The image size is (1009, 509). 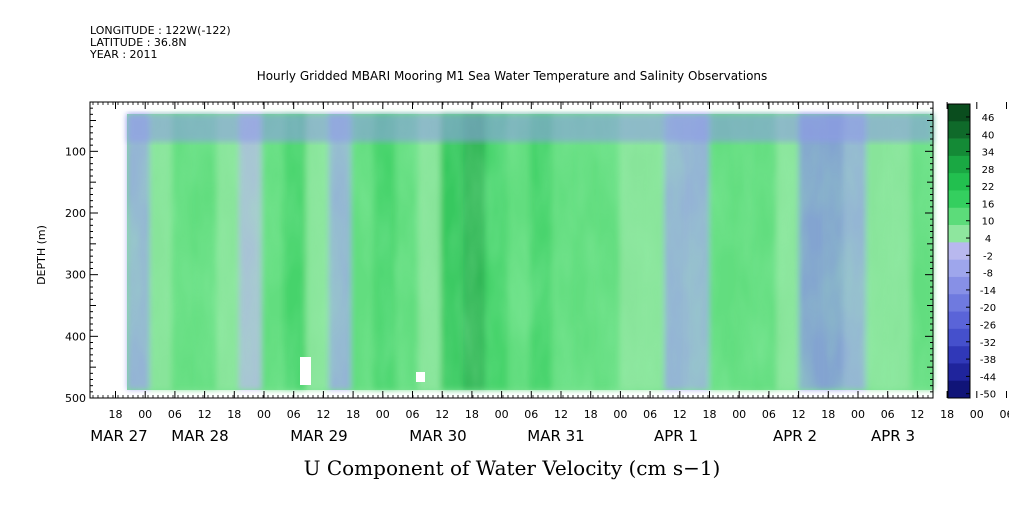 I want to click on colorbar-label: -32, so click(x=988, y=343).